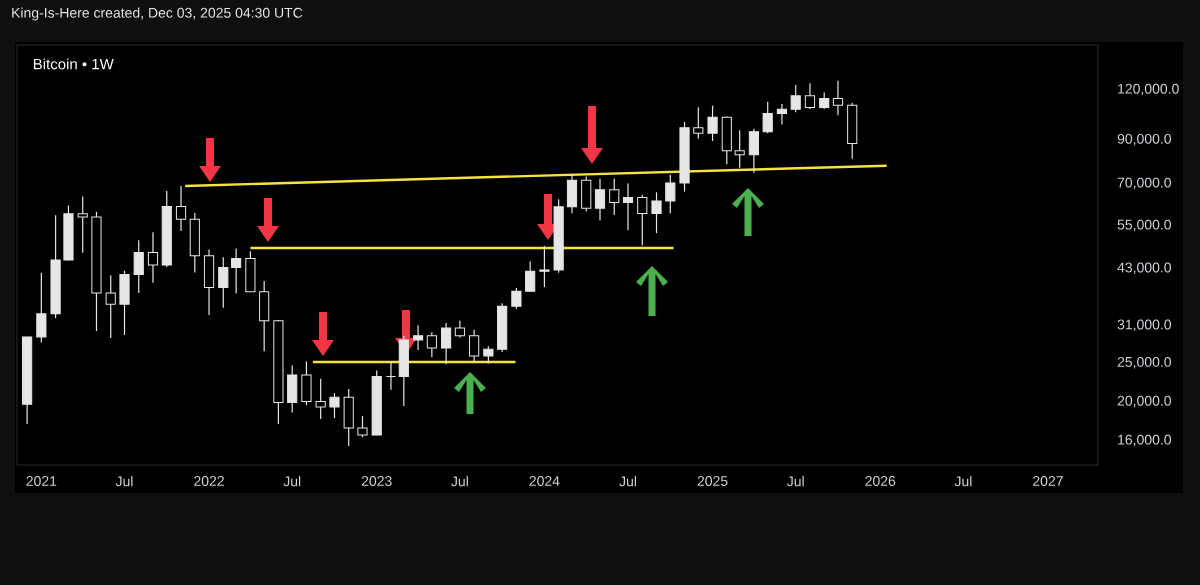  Describe the element at coordinates (157, 14) in the screenshot. I see `text: King-Is-Here created, Dec 03, 2025 04:30 UTC` at that location.